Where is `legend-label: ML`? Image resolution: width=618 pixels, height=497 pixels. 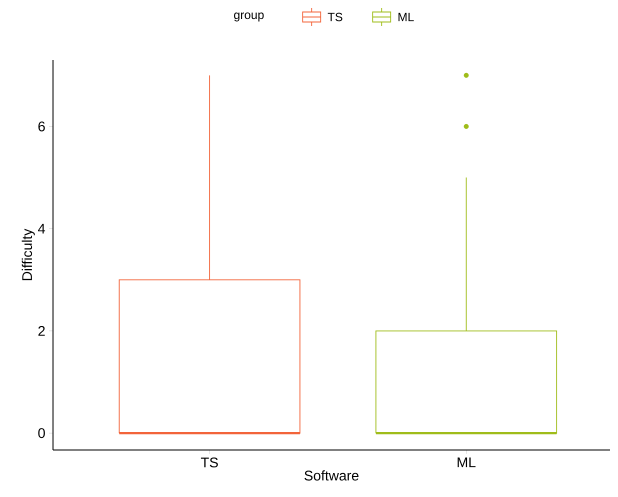
legend-label: ML is located at coordinates (406, 17).